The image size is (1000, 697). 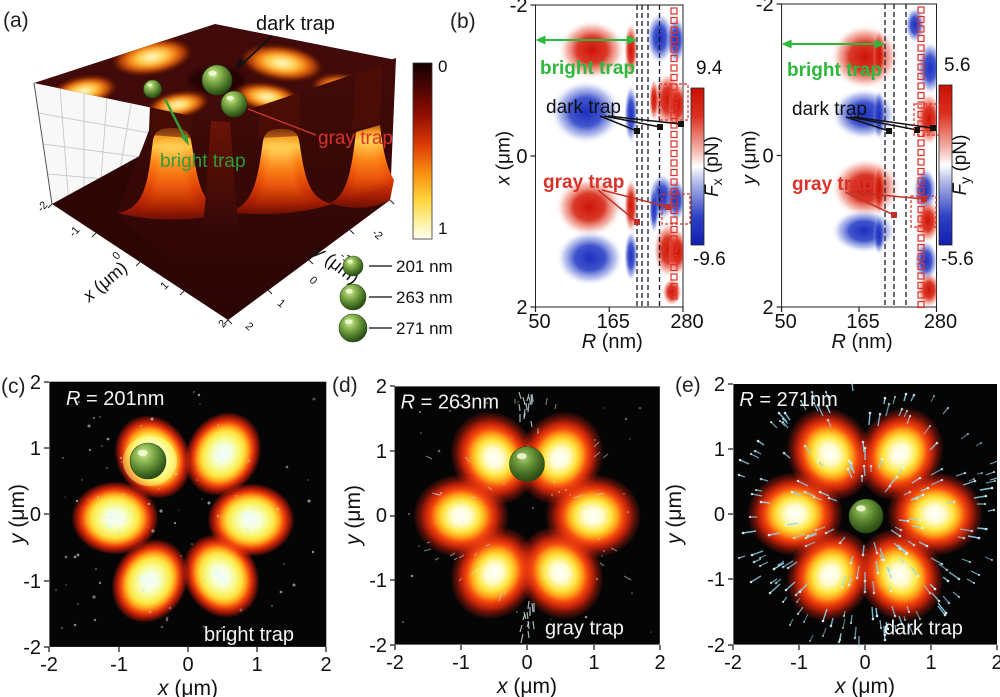 What do you see at coordinates (424, 266) in the screenshot?
I see `svg-text: 201 nm` at bounding box center [424, 266].